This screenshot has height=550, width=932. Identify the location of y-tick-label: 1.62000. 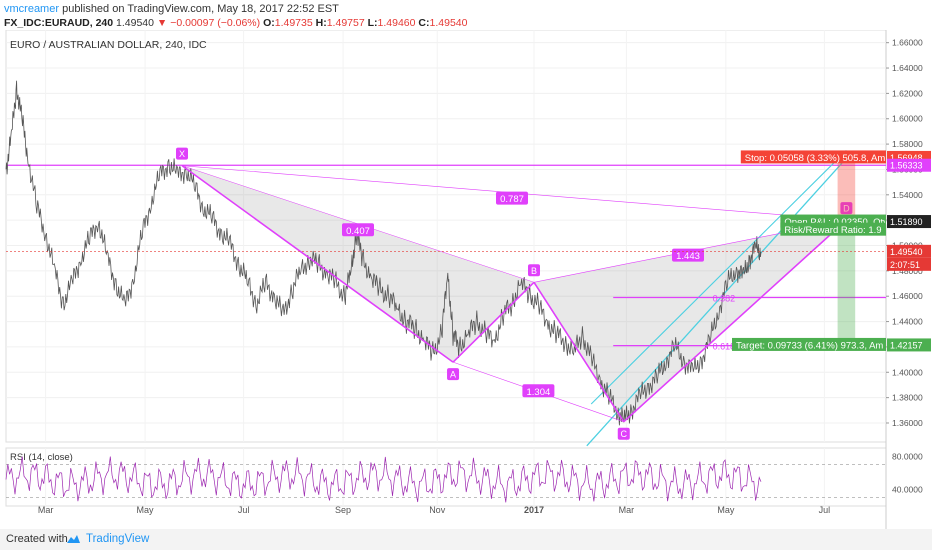
(907, 93).